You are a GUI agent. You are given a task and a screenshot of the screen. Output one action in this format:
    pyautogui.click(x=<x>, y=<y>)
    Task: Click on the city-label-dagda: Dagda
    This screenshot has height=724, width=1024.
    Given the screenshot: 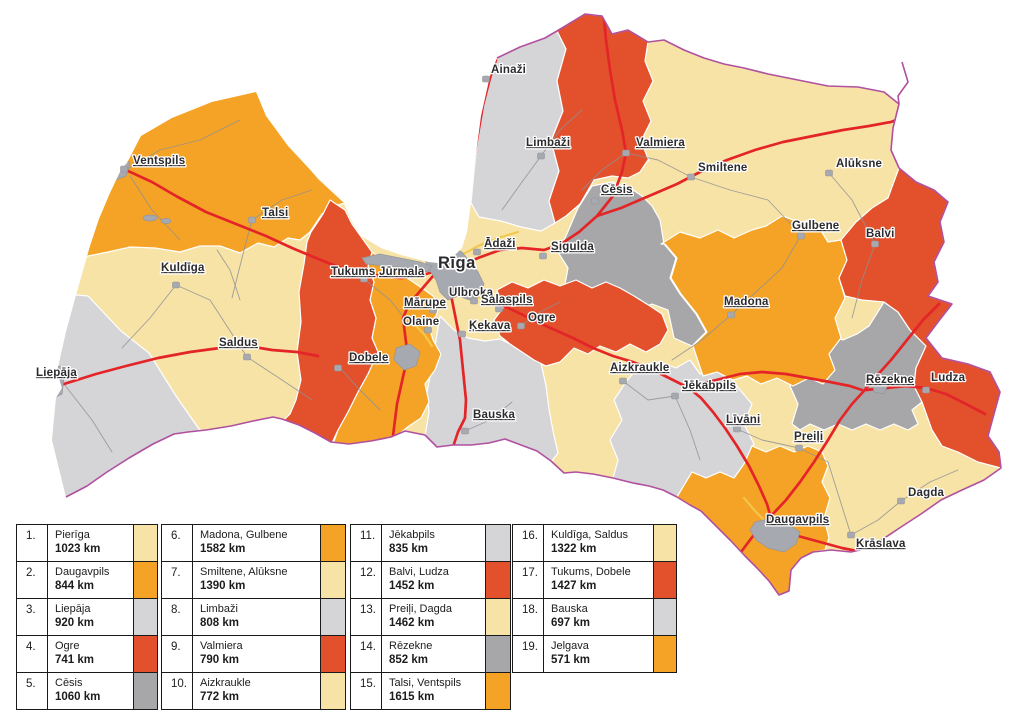 What is the action you would take?
    pyautogui.click(x=926, y=493)
    